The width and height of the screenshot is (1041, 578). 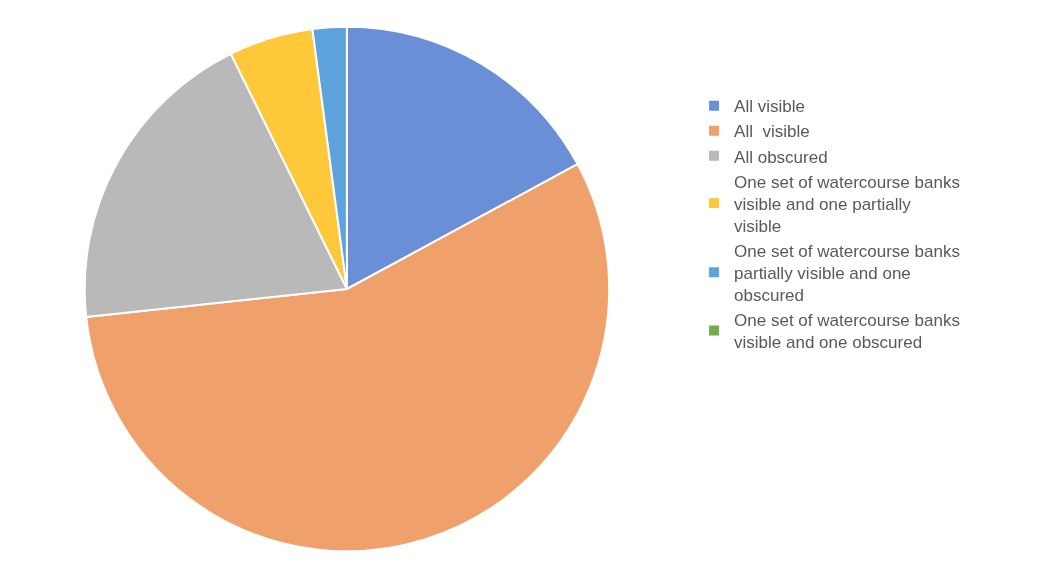 What do you see at coordinates (847, 273) in the screenshot?
I see `legend-label: One set of watercourse banks partially visible and one obscured` at bounding box center [847, 273].